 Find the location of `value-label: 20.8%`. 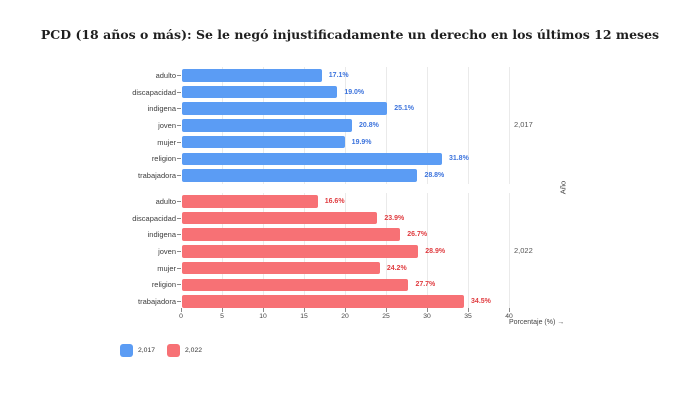

value-label: 20.8% is located at coordinates (369, 125).